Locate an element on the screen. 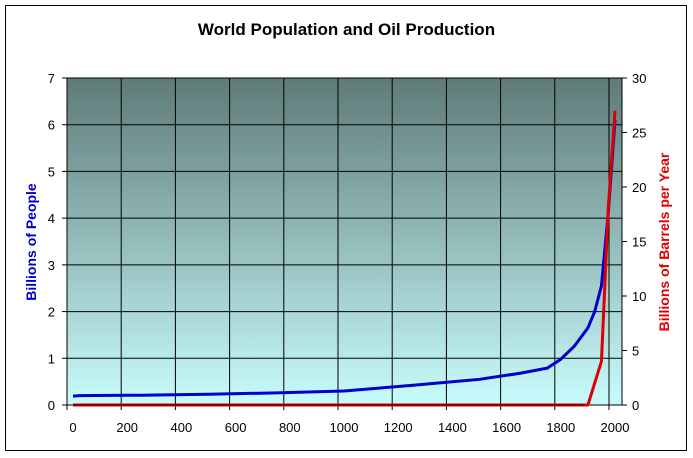  x-tick-label: 800 is located at coordinates (290, 427).